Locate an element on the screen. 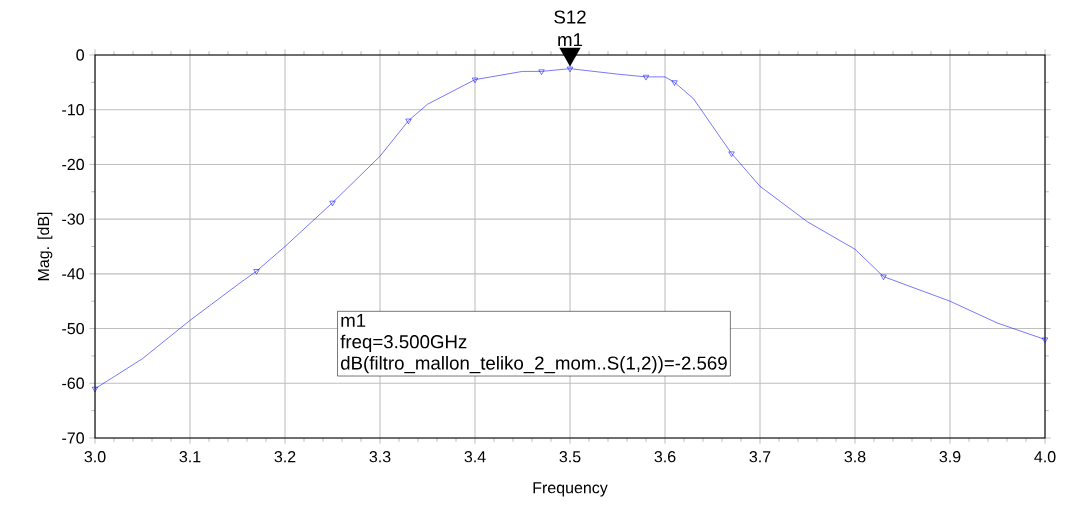 The width and height of the screenshot is (1066, 524). x-tick-label: 3.7 is located at coordinates (760, 457).